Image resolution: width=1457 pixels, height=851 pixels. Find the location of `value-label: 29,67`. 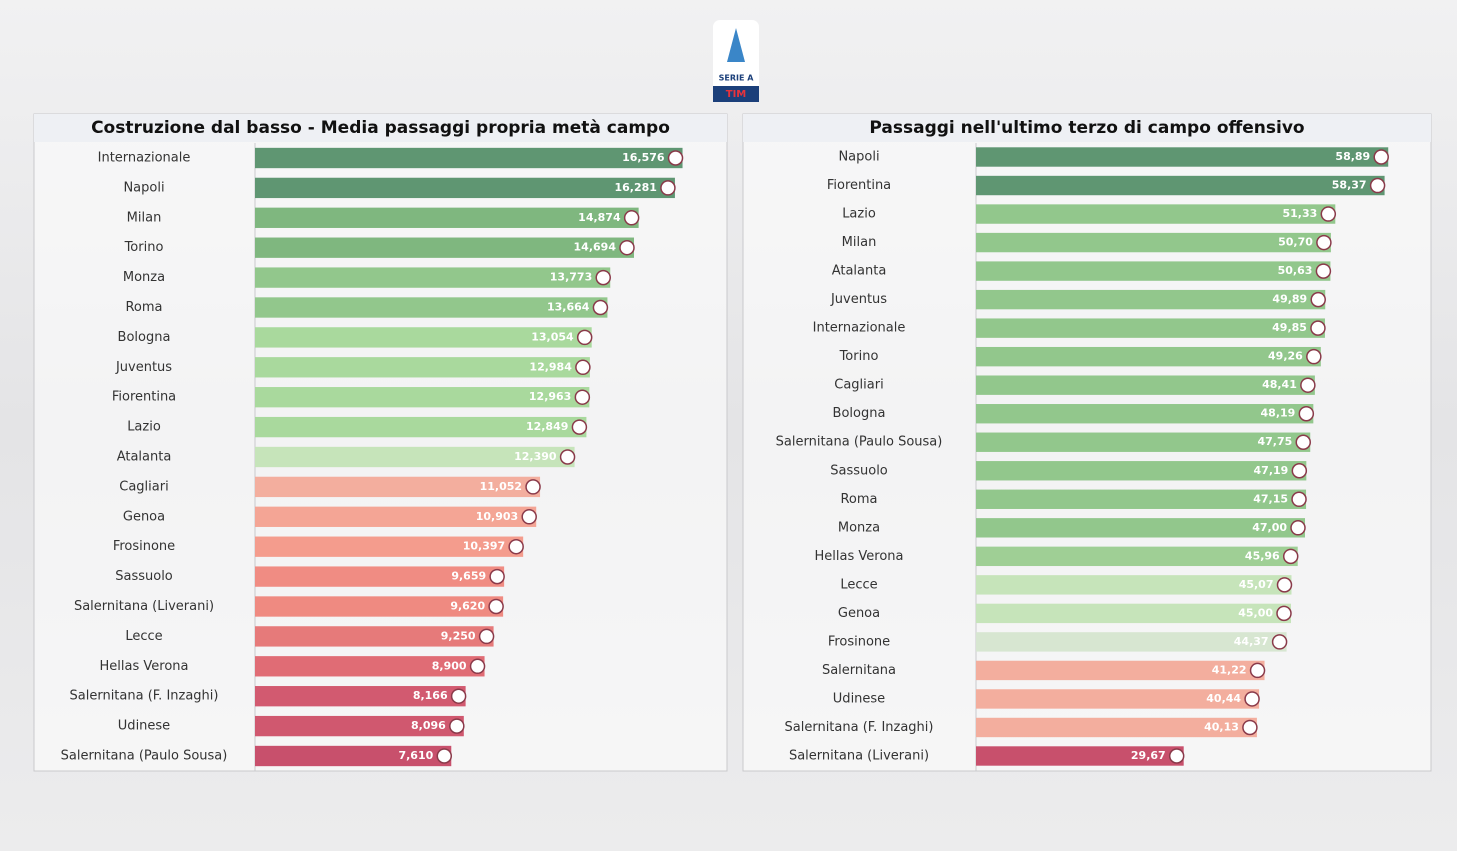

value-label: 29,67 is located at coordinates (1148, 755).